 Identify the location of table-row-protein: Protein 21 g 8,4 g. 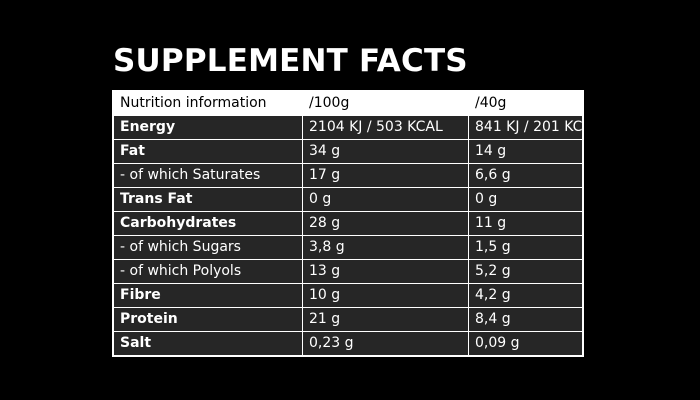
(348, 319).